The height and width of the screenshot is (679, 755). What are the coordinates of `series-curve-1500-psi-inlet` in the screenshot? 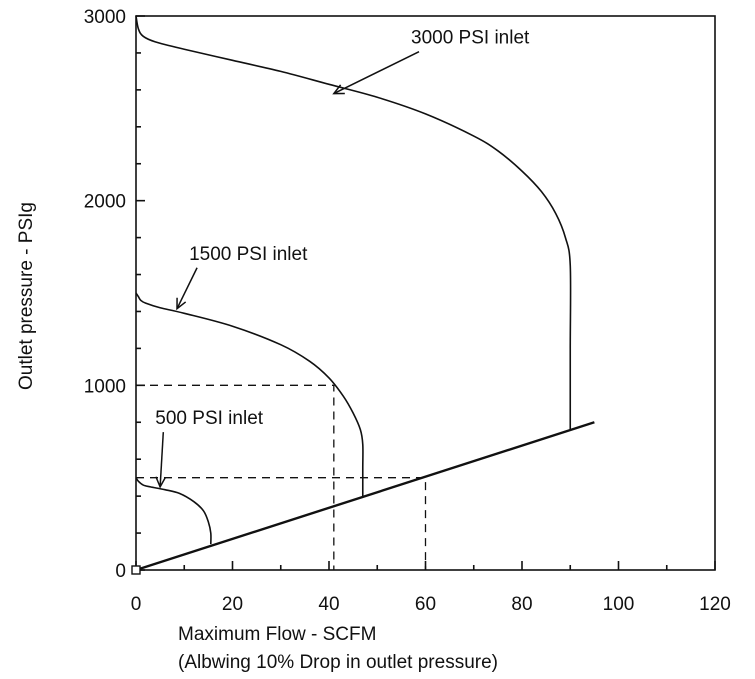 It's located at (249, 394).